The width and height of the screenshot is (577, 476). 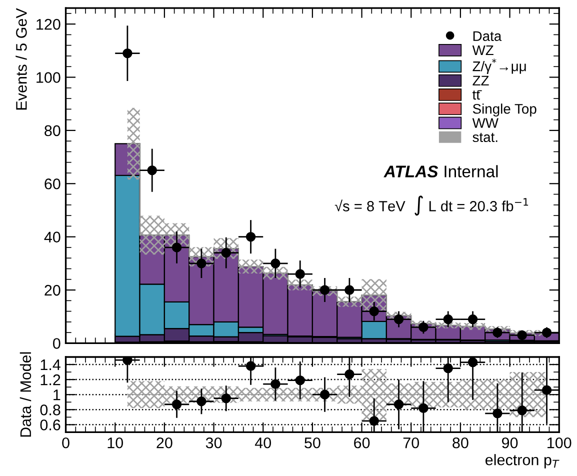 What do you see at coordinates (483, 50) in the screenshot?
I see `legend-label: WZ` at bounding box center [483, 50].